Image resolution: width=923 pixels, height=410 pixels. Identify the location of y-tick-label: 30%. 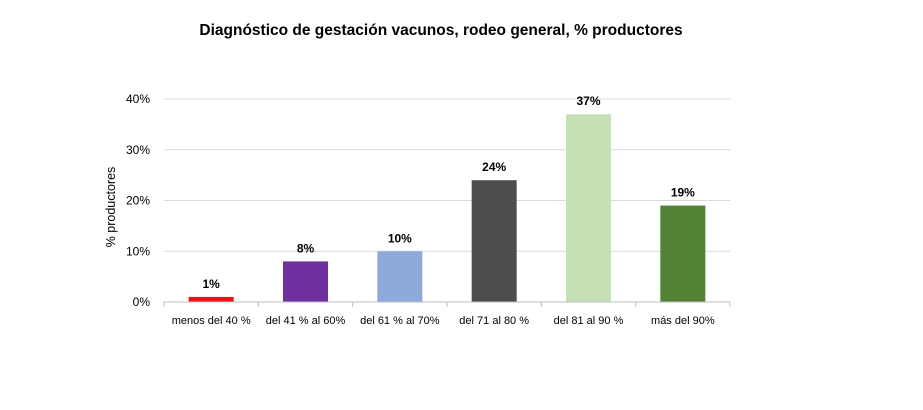
(138, 150).